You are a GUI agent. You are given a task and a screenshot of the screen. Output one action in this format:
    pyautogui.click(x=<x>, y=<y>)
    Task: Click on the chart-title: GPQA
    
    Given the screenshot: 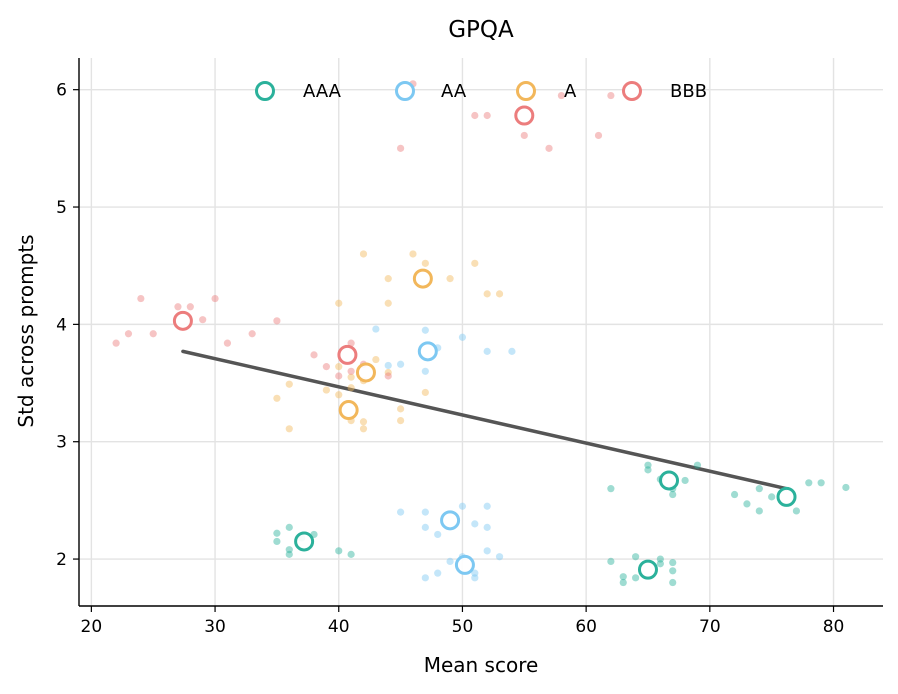 What is the action you would take?
    pyautogui.click(x=481, y=30)
    